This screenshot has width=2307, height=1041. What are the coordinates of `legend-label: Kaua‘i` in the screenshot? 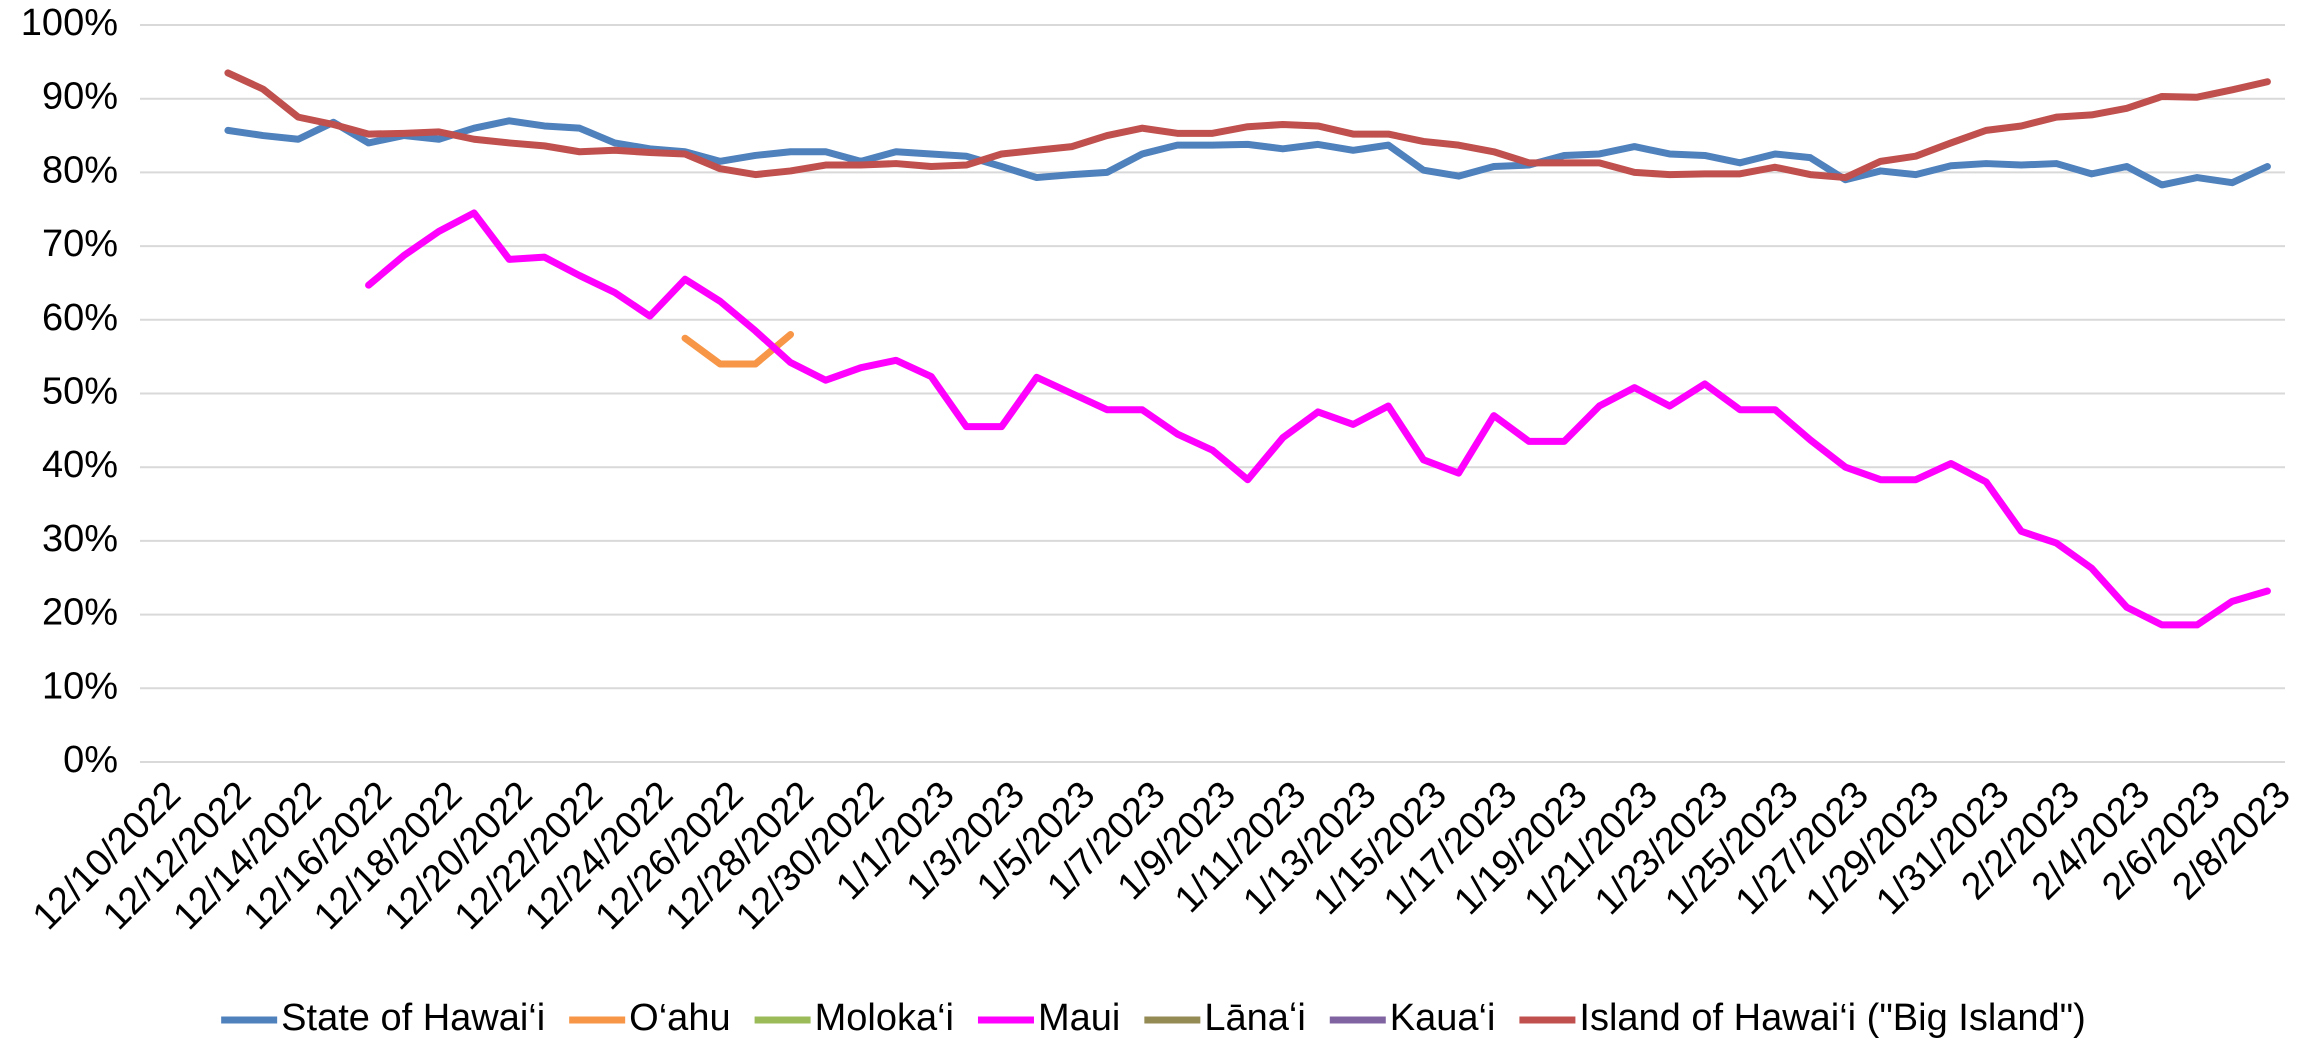 It's located at (1443, 1018).